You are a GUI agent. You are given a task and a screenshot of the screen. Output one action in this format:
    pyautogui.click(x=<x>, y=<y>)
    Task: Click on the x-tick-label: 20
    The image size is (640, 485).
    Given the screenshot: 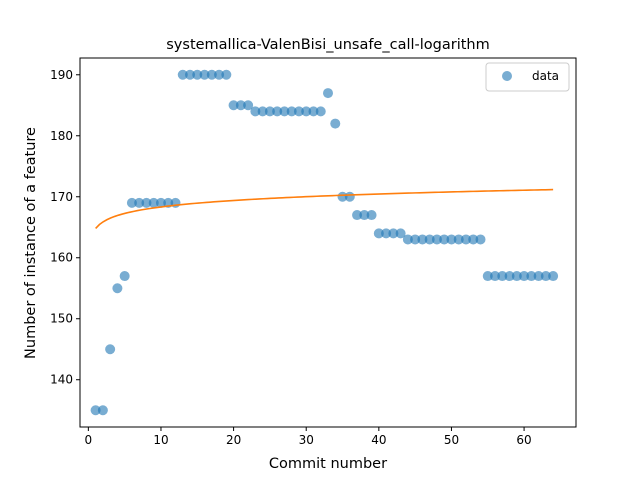 What is the action you would take?
    pyautogui.click(x=233, y=440)
    